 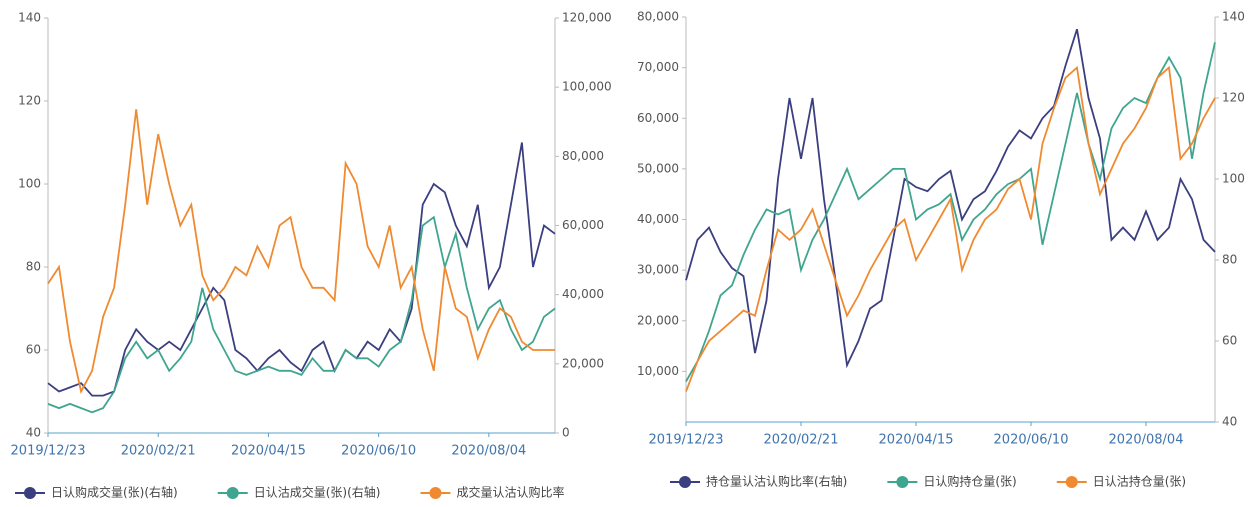 What do you see at coordinates (114, 492) in the screenshot?
I see `legend-label: 日认购成交量(张)(右轴)` at bounding box center [114, 492].